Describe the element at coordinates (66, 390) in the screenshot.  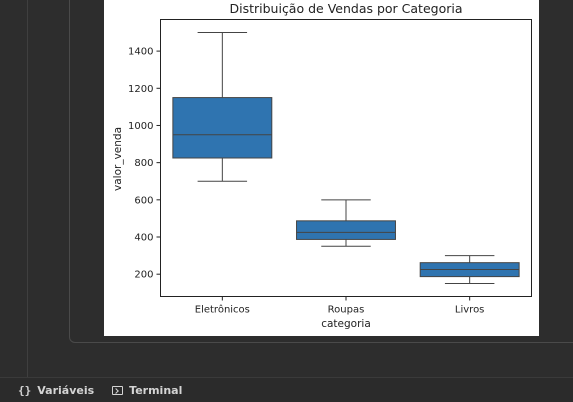
I see `variables-label: Variáveis` at that location.